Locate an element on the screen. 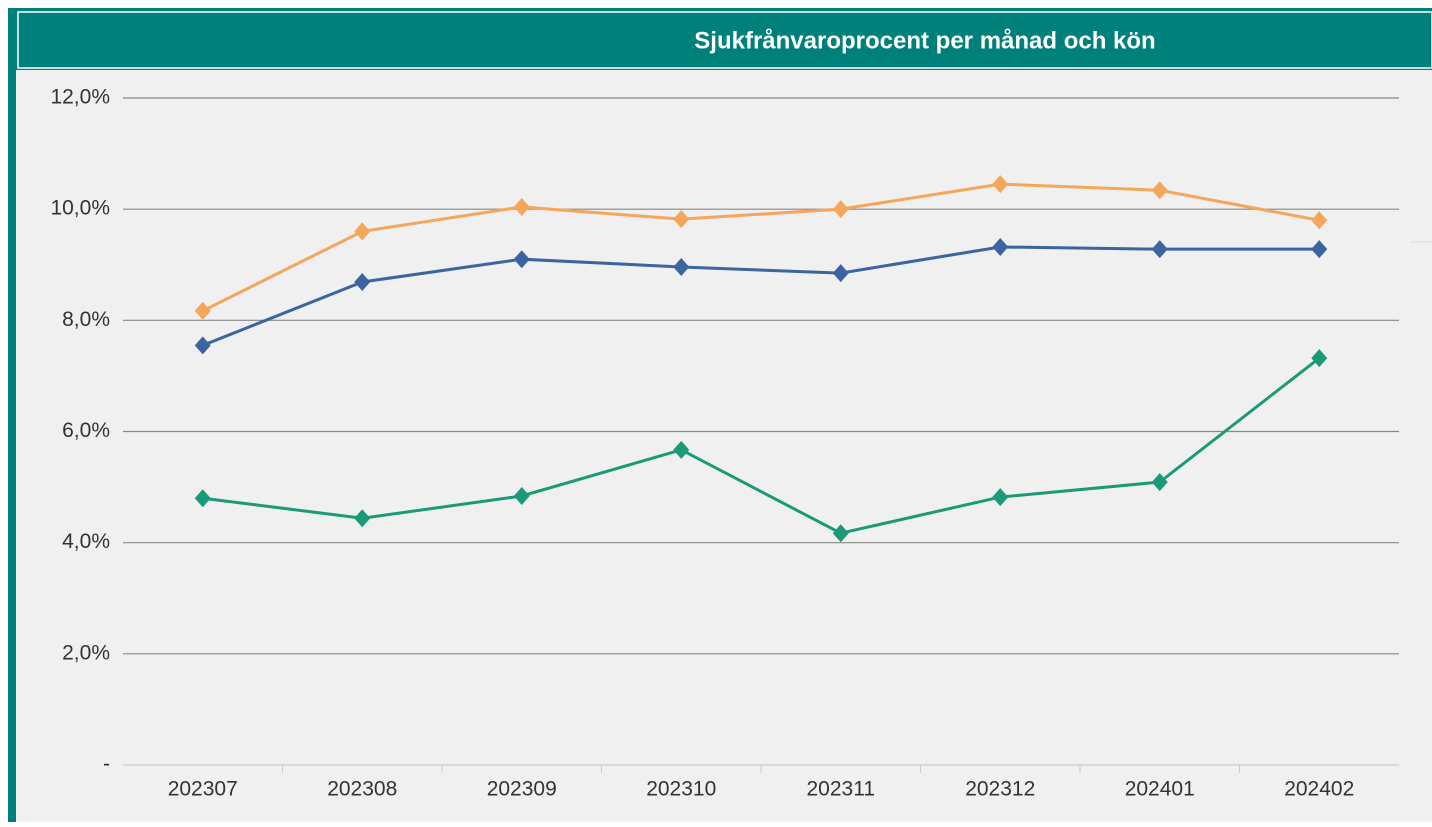 The height and width of the screenshot is (827, 1432). y-tick-label: - is located at coordinates (106, 764).